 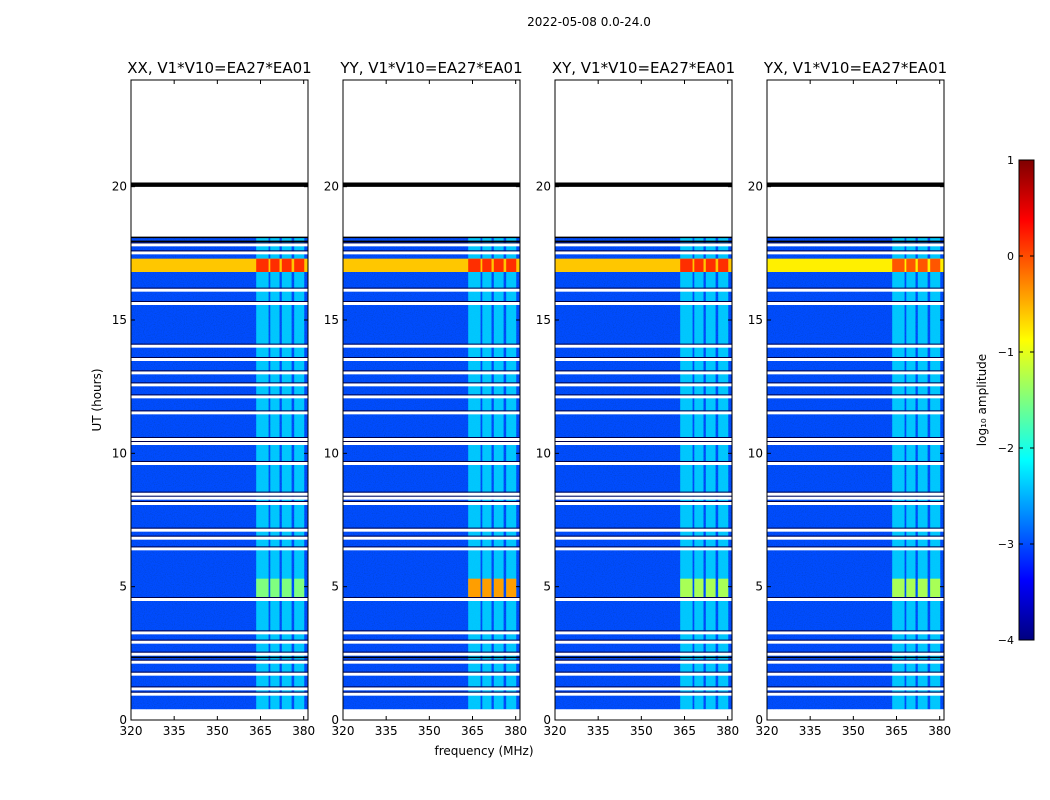 I want to click on x-tick-label: 320, so click(x=555, y=731).